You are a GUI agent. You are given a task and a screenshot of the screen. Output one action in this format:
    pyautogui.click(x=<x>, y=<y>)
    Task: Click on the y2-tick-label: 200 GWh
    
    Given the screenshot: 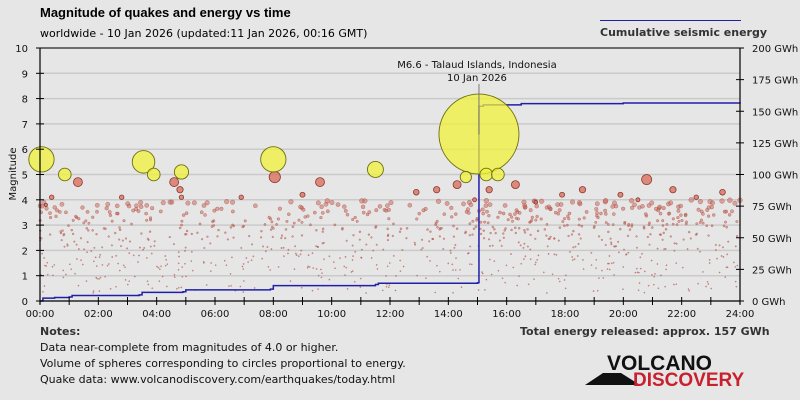 What is the action you would take?
    pyautogui.click(x=775, y=49)
    